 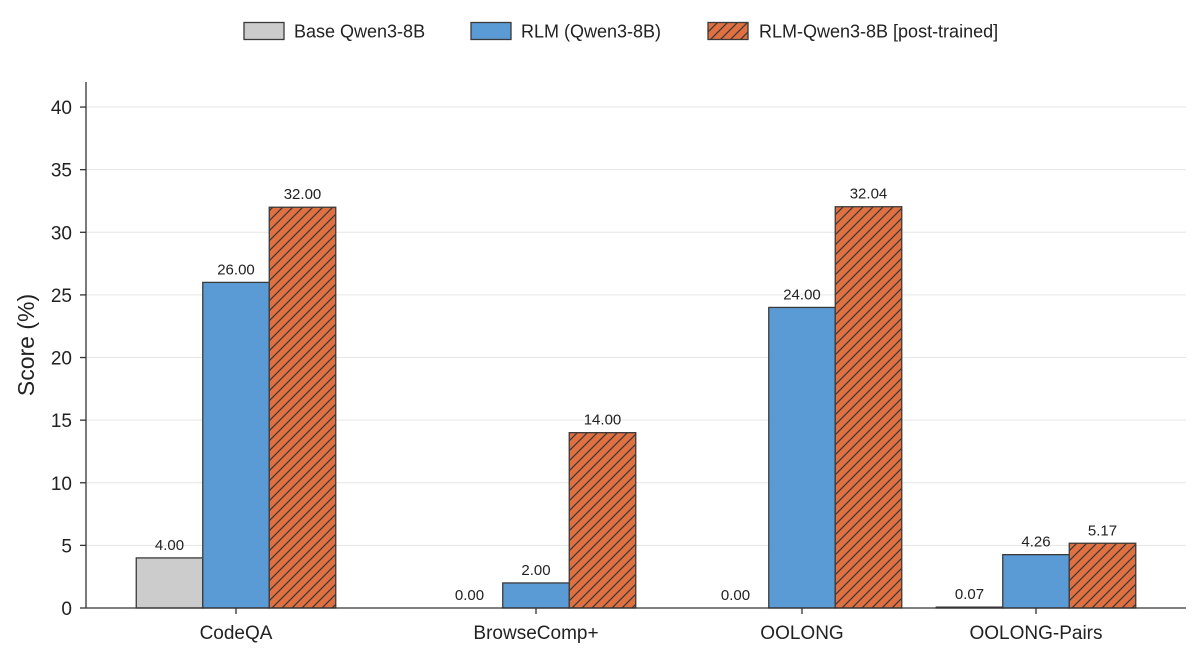 I want to click on y-axis-title: Score (%), so click(x=26, y=345).